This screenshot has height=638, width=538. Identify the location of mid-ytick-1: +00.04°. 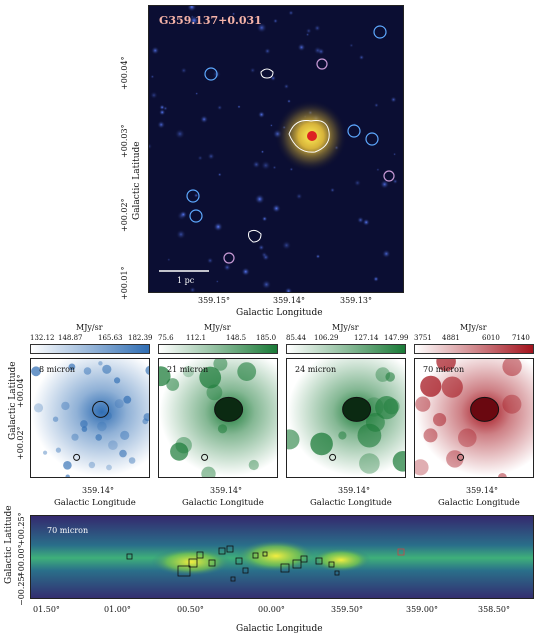
(20, 391).